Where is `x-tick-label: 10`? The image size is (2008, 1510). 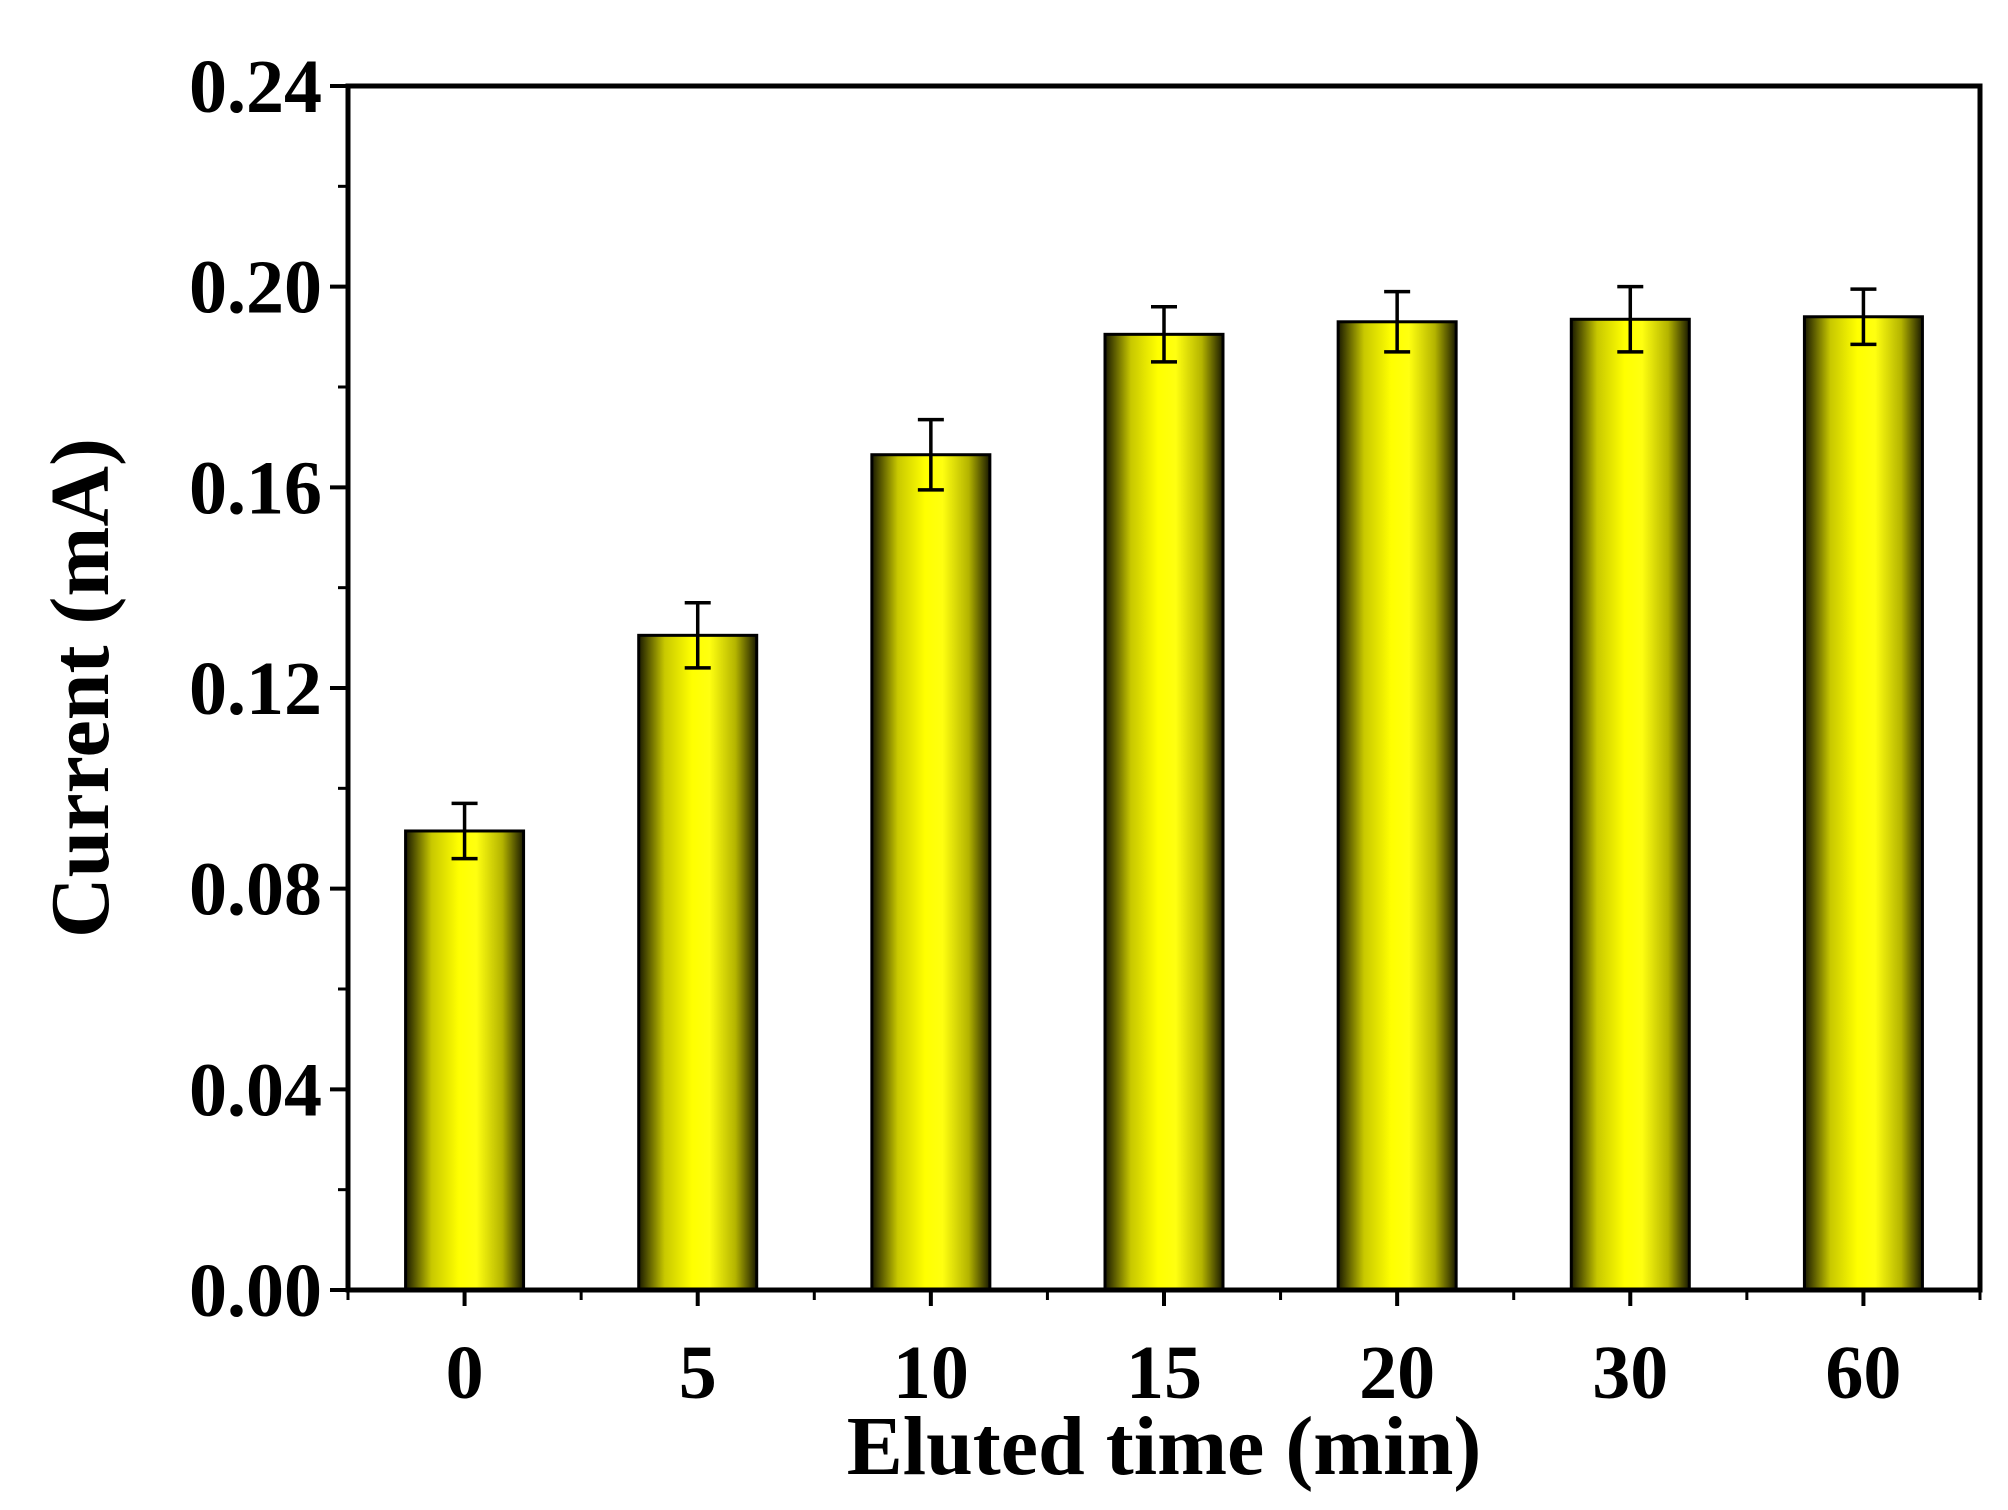
x-tick-label: 10 is located at coordinates (931, 1373).